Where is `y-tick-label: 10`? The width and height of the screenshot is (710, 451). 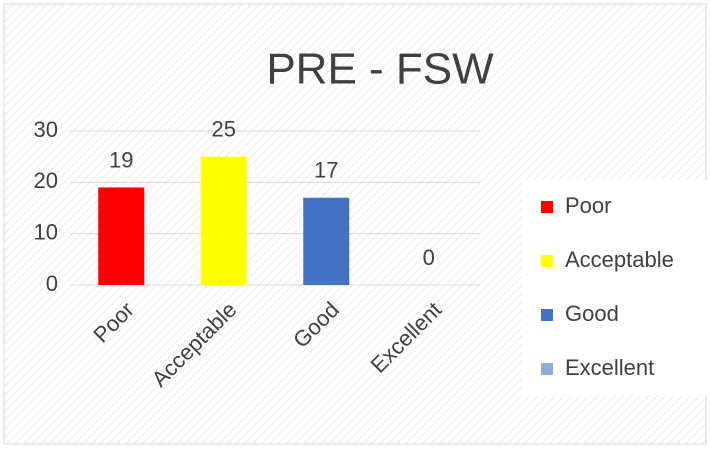 y-tick-label: 10 is located at coordinates (46, 231).